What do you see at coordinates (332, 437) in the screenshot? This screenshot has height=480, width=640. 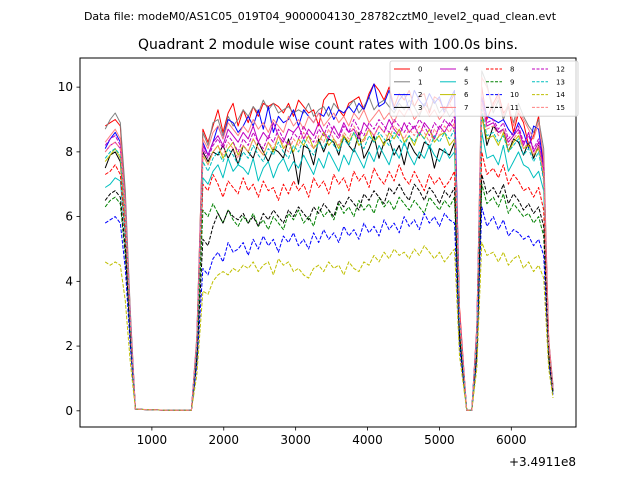 I see `x-axis: 1000 2000 3000 4000 5000 6000` at bounding box center [332, 437].